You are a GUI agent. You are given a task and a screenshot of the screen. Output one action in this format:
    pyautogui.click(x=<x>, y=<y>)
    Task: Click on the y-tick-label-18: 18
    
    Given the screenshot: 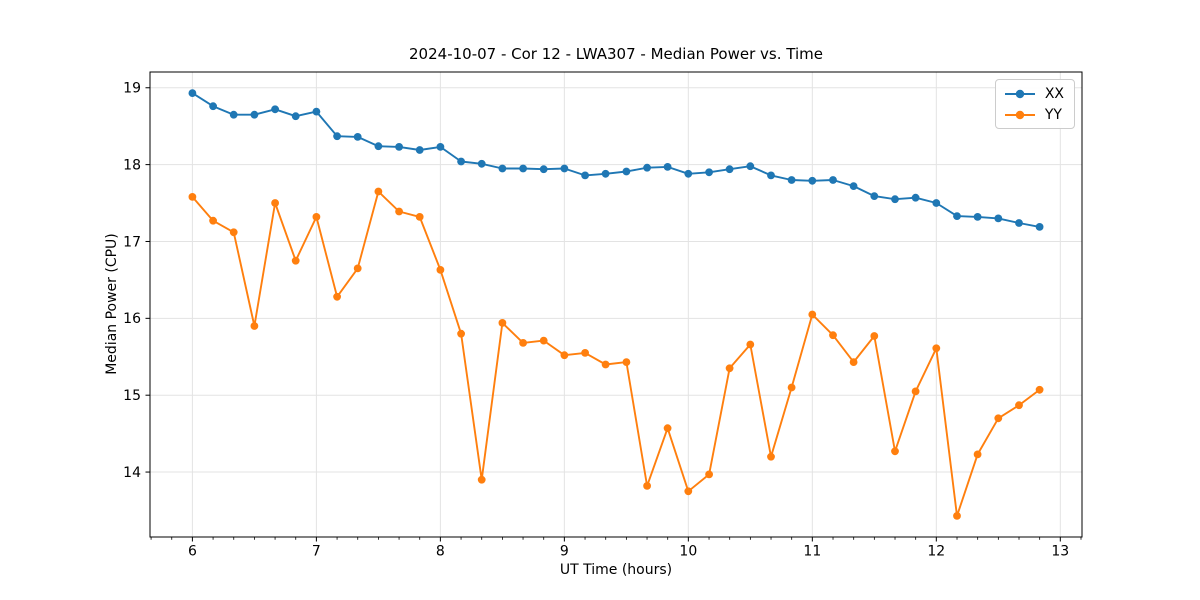 What is the action you would take?
    pyautogui.click(x=132, y=166)
    